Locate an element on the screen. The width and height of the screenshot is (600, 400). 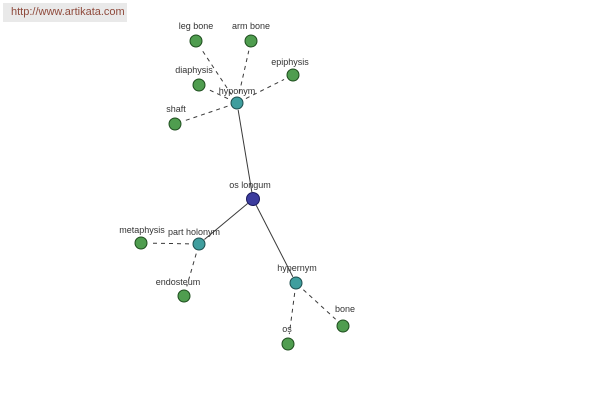
edge-part-holonym-endosteum is located at coordinates (191, 270).